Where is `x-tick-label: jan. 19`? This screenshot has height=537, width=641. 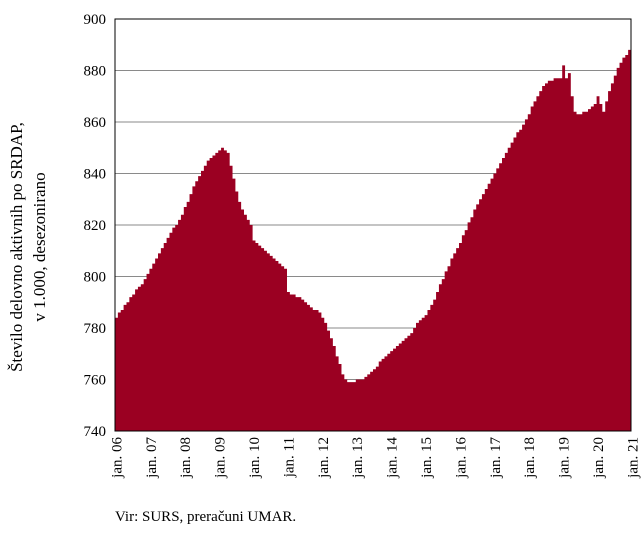
x-tick-label: jan. 19 is located at coordinates (565, 458).